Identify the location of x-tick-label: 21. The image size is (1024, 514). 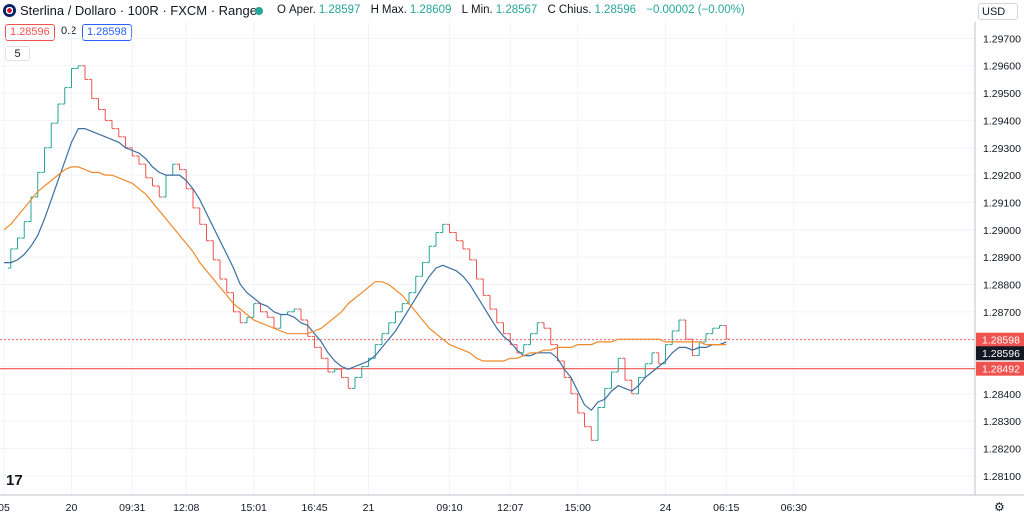
(369, 508).